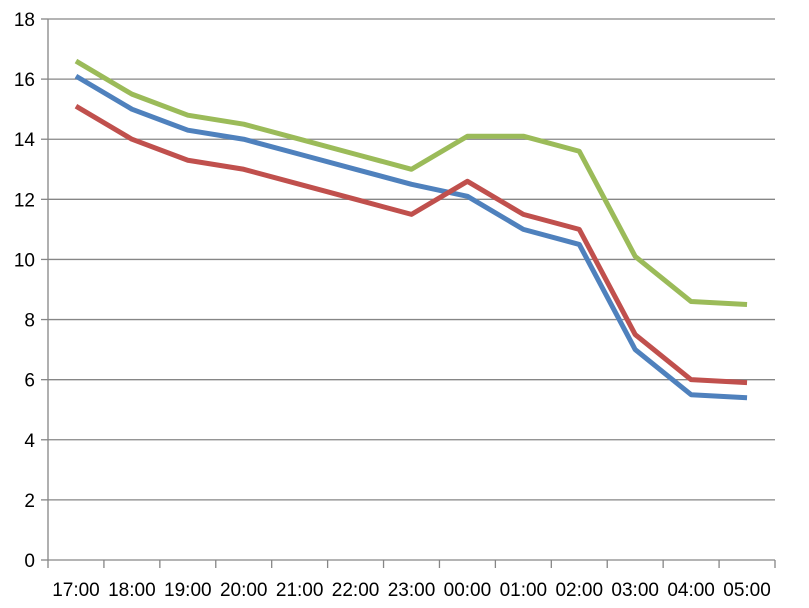 The image size is (809, 608). Describe the element at coordinates (468, 590) in the screenshot. I see `x-tick-label: 00:00` at that location.